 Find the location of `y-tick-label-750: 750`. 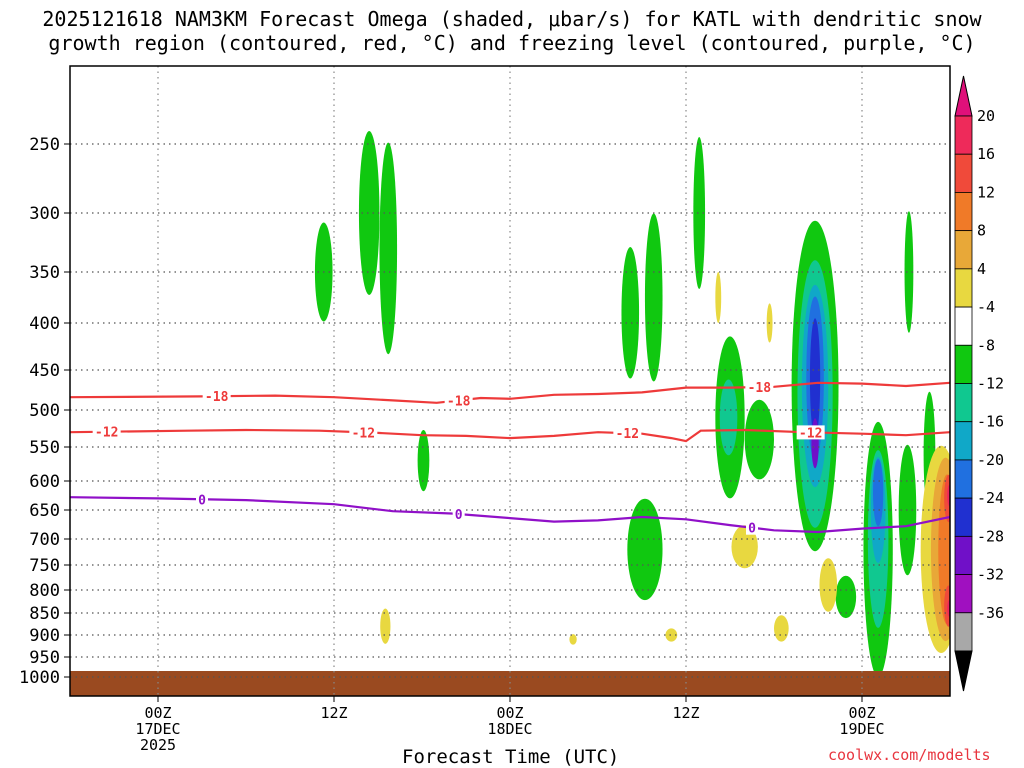

y-tick-label-750: 750 is located at coordinates (44, 566).